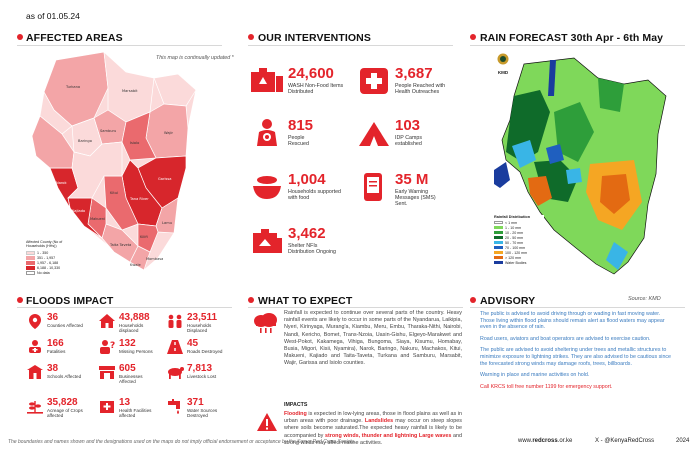 The width and height of the screenshot is (700, 450). I want to click on legend-item: 6,188 - 10,330, so click(55, 268).